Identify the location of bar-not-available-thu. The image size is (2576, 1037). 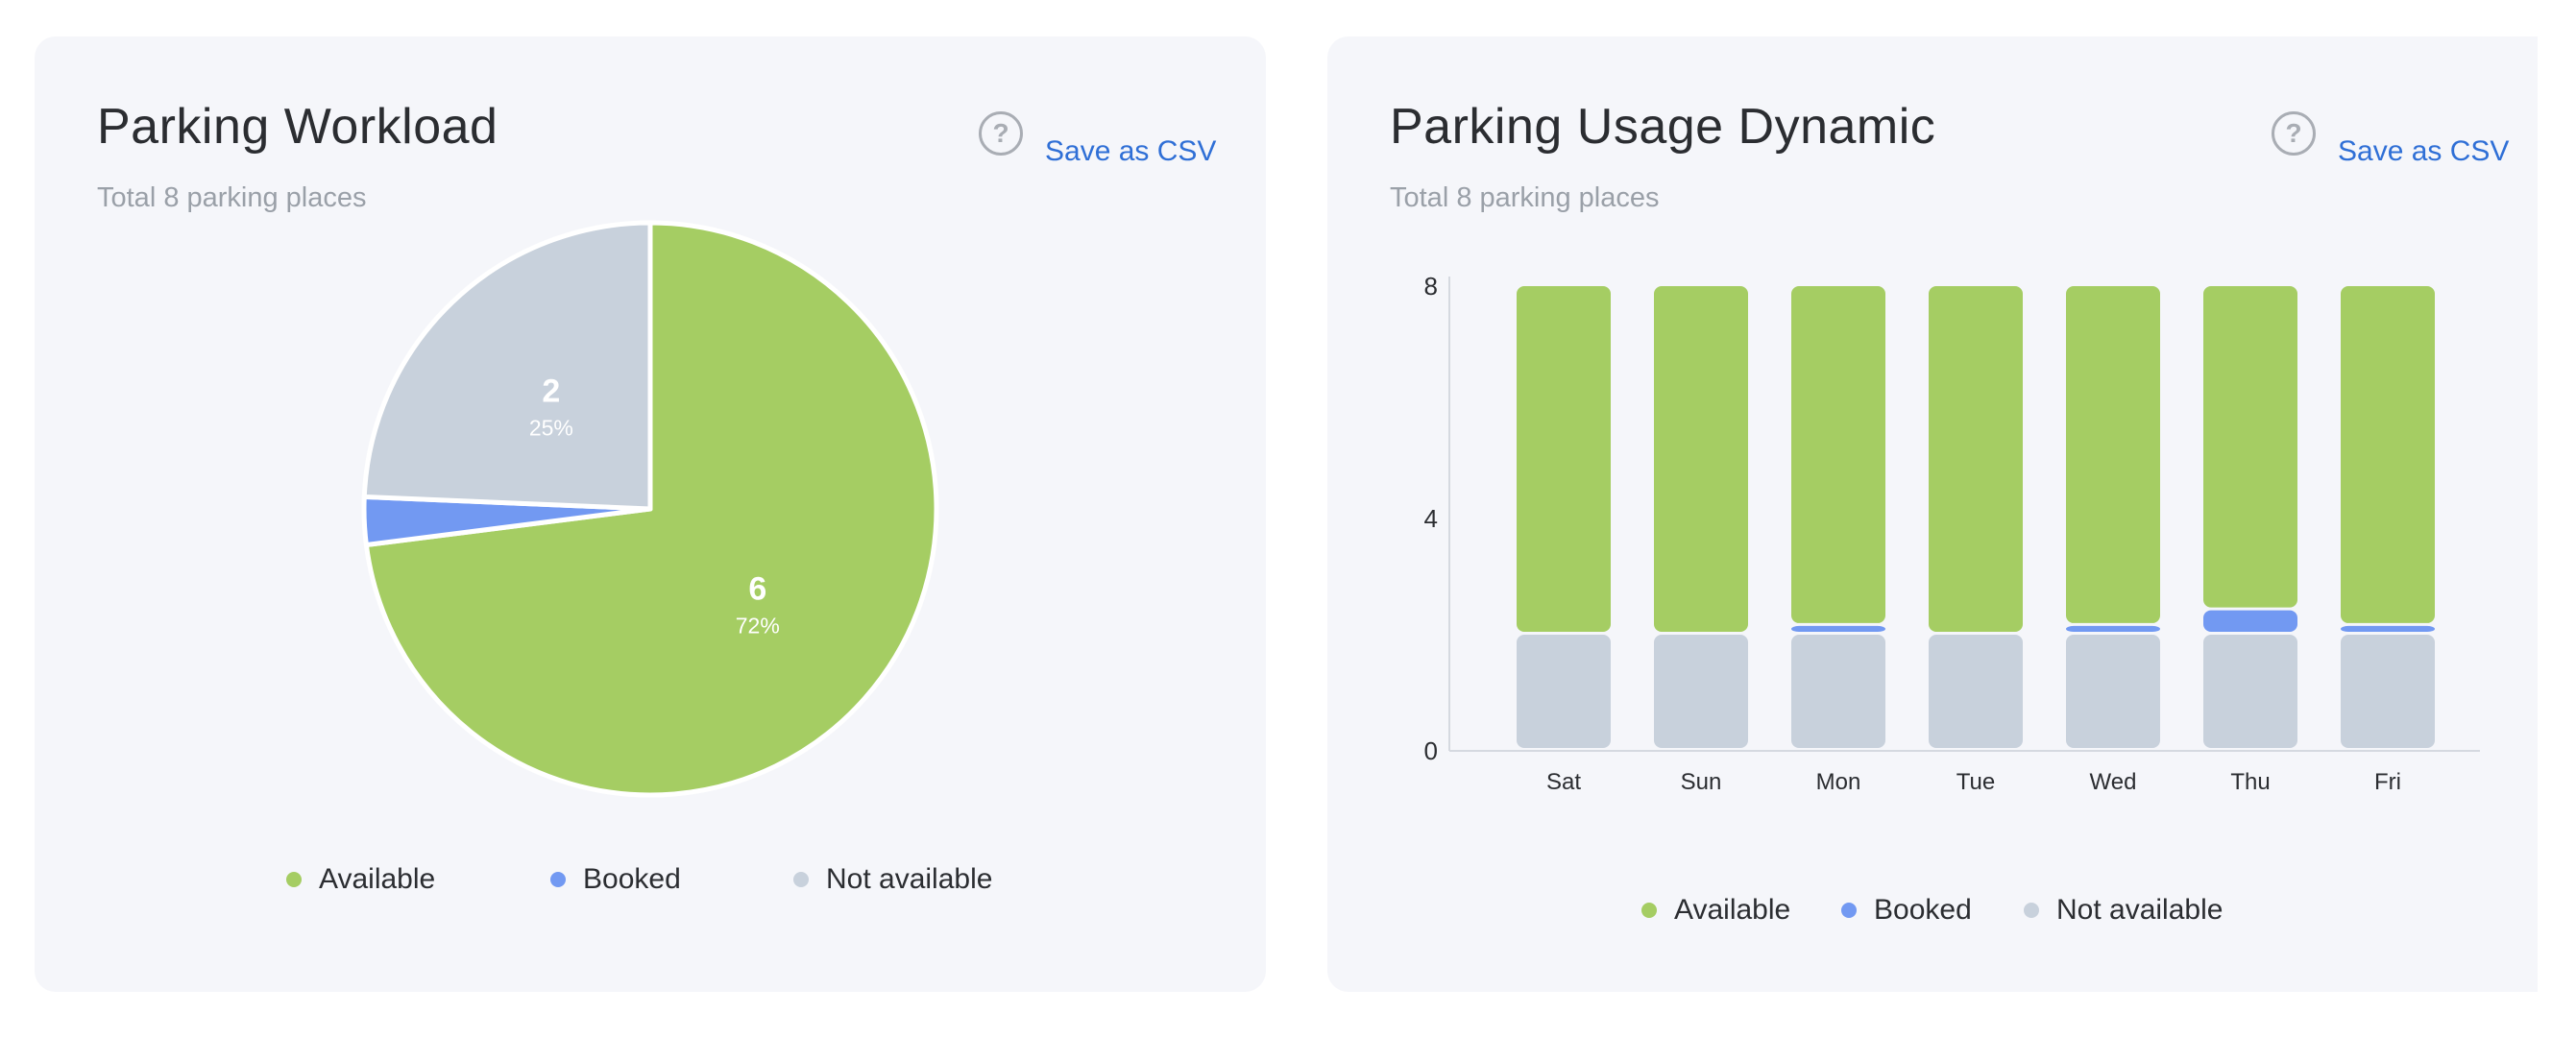
(2250, 691).